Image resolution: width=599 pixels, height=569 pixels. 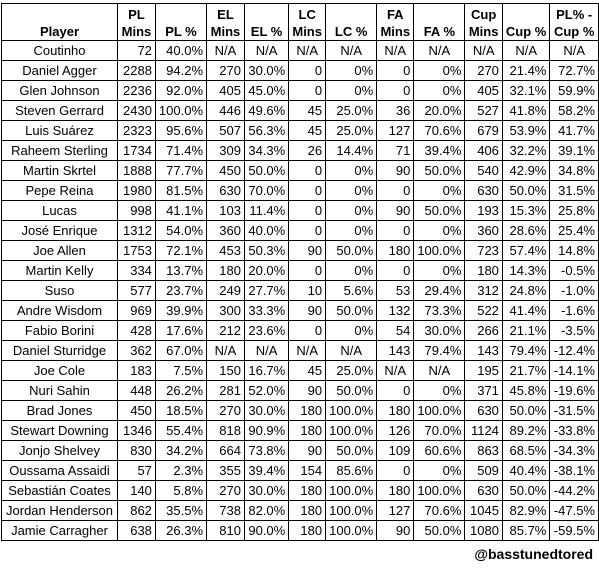 I want to click on column-header-line1: PL, so click(x=136, y=14).